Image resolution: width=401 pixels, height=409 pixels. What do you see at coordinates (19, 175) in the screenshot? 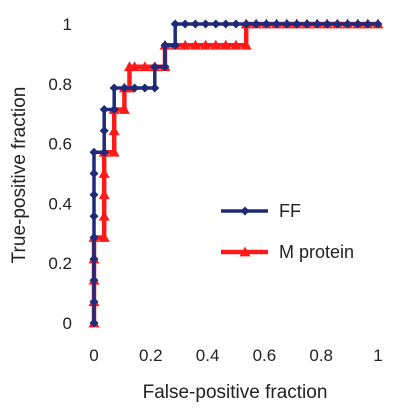
I see `y-axis-title: True-positive fraction` at bounding box center [19, 175].